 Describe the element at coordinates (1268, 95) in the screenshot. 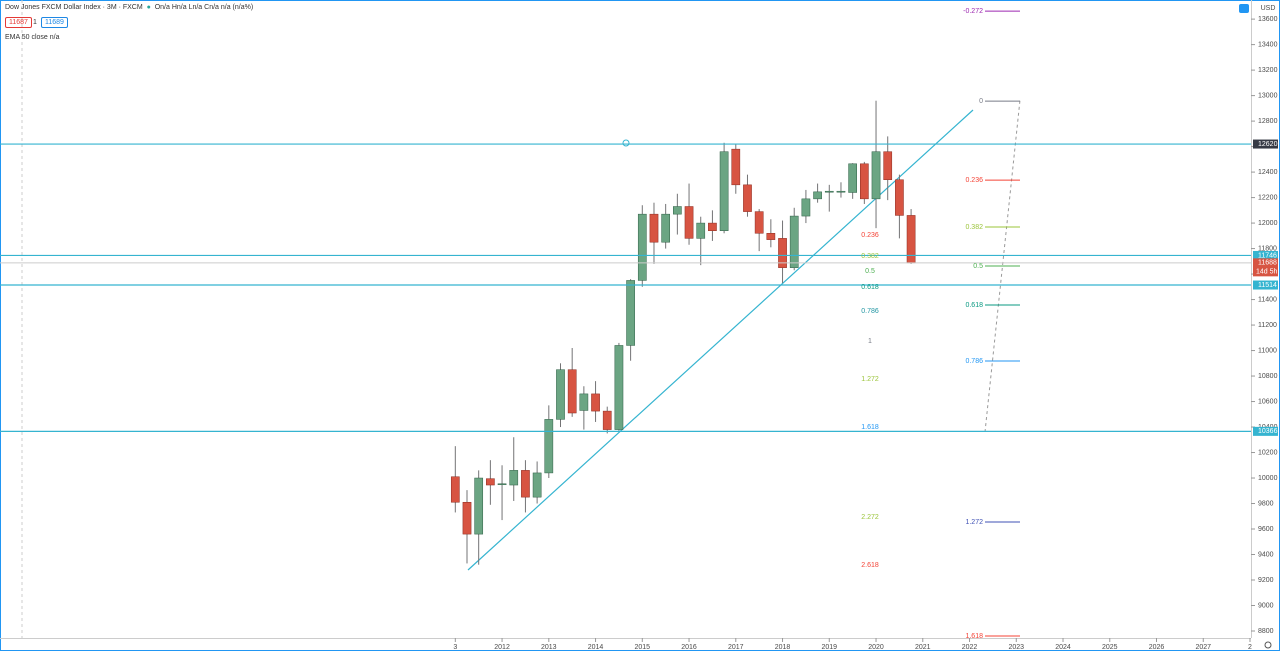

I see `y-tick-label: 13000` at that location.